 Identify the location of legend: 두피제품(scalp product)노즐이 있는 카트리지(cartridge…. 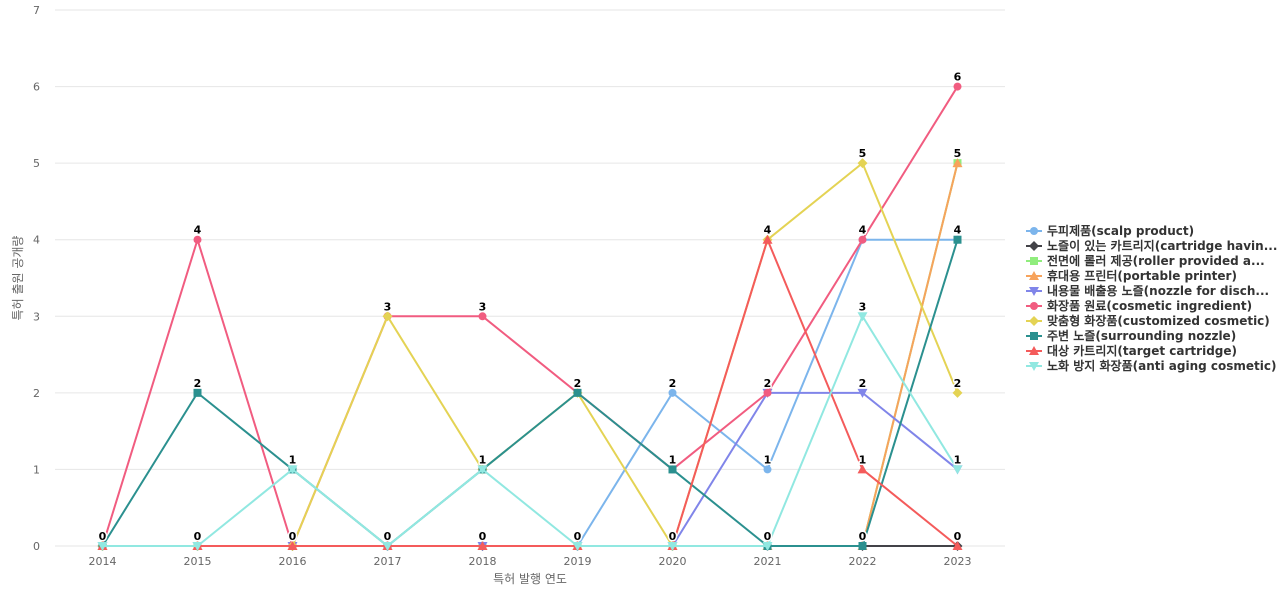
(1151, 298).